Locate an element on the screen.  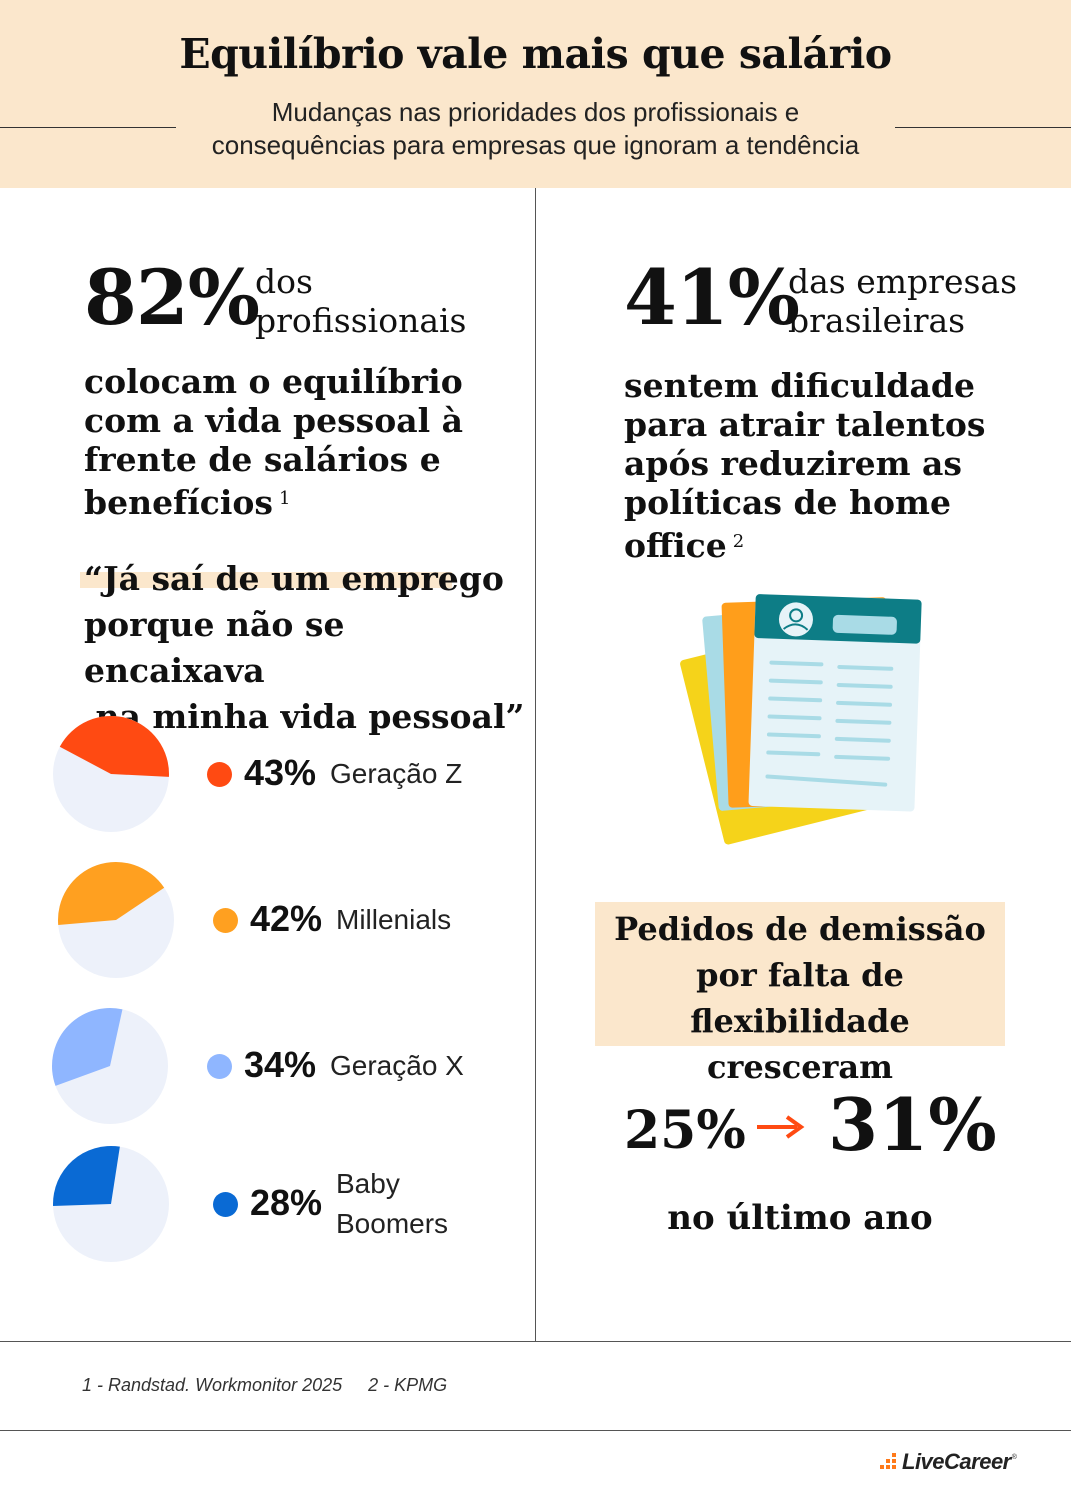
logo-text: LiveCareer is located at coordinates (956, 1461).